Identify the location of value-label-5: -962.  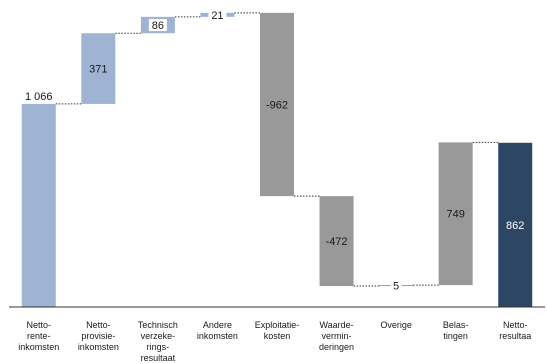
(277, 105).